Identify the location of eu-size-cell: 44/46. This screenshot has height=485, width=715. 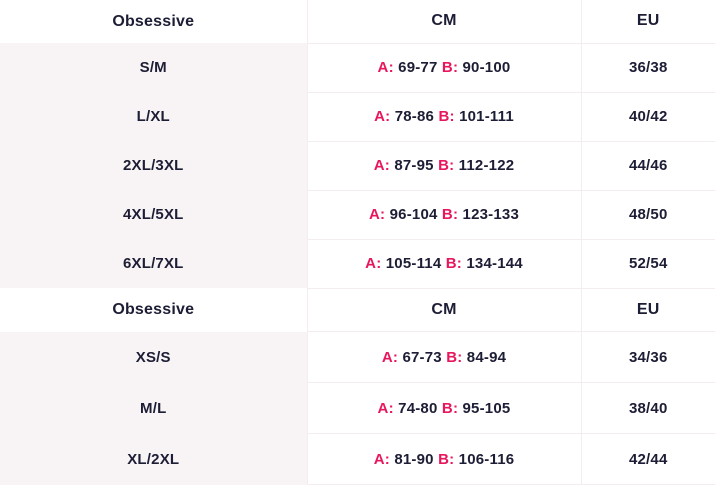
(648, 165).